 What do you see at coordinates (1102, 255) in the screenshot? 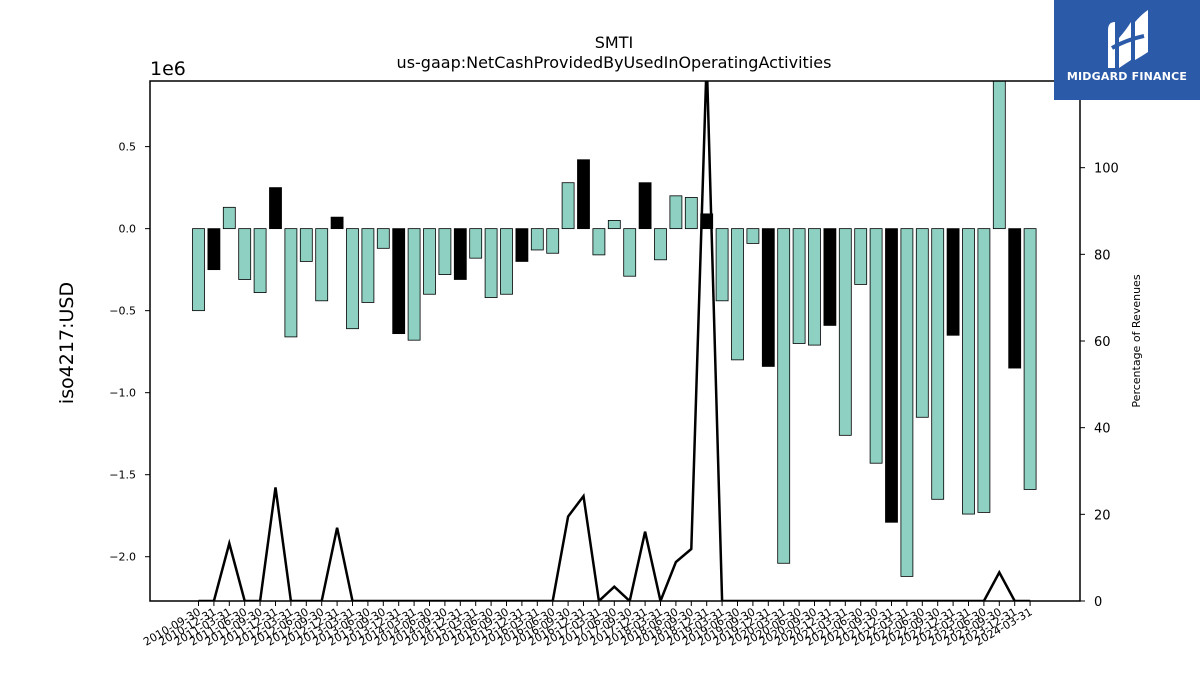
I see `y2-tick-label: 80` at bounding box center [1102, 255].